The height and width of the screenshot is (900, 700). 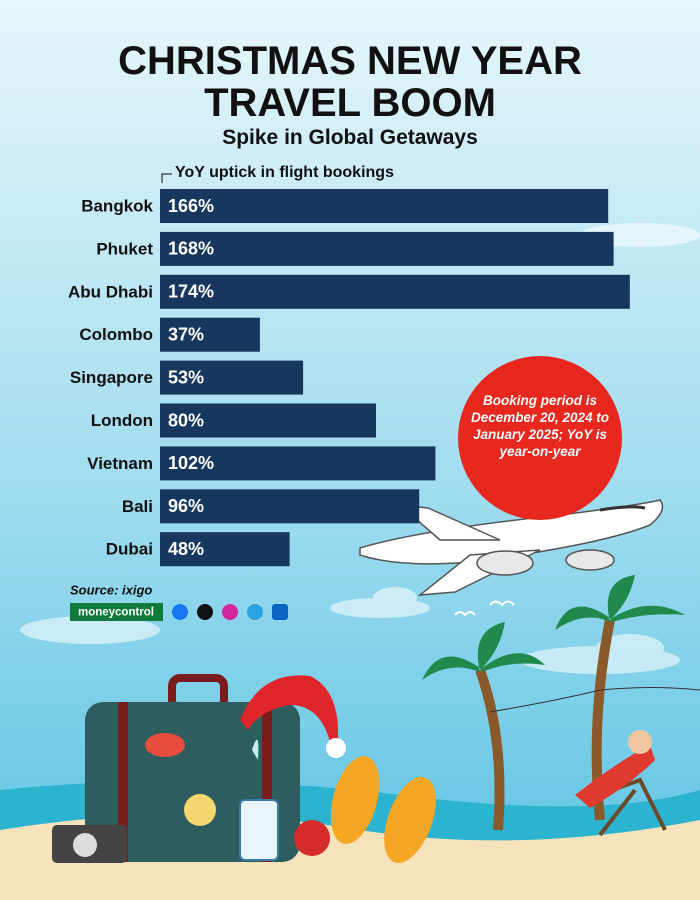 I want to click on value-label: 168%, so click(x=191, y=249).